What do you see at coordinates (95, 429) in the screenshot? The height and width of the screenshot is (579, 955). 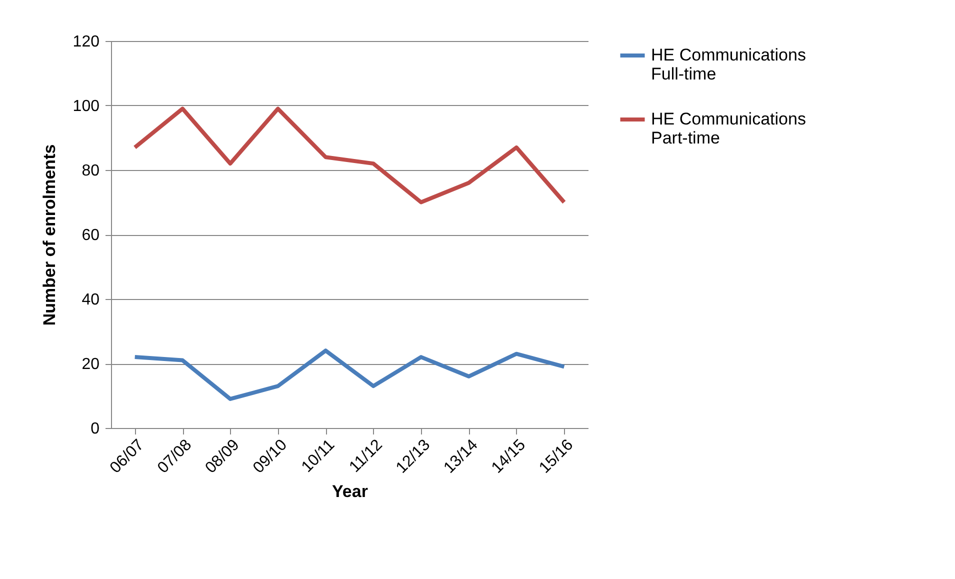 I see `y-tick-label: 0` at bounding box center [95, 429].